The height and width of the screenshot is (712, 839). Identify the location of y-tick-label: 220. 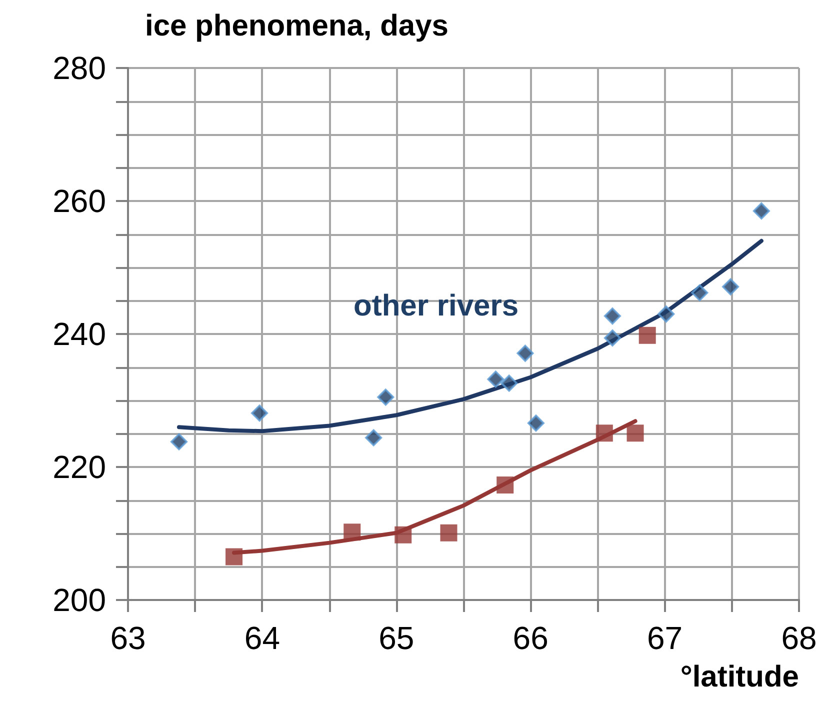
(79, 467).